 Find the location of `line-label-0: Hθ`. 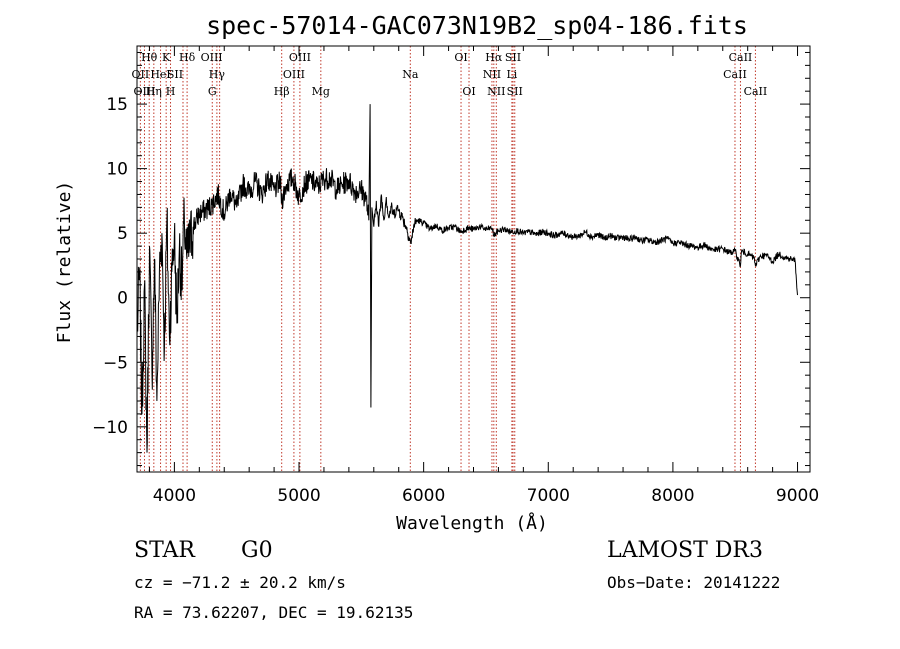

line-label-0: Hθ is located at coordinates (149, 57).